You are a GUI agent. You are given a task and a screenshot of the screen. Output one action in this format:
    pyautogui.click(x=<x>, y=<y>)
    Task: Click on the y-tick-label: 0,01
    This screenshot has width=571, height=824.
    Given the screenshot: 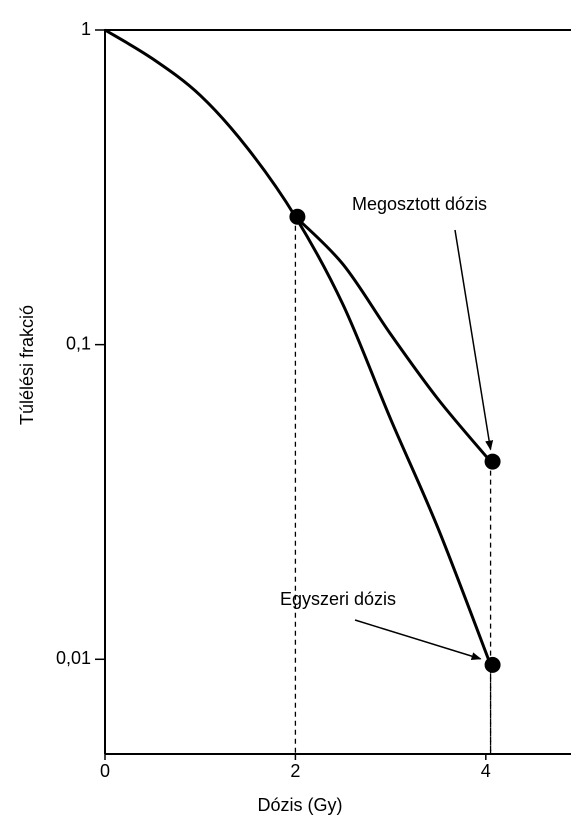 What is the action you would take?
    pyautogui.click(x=73, y=658)
    